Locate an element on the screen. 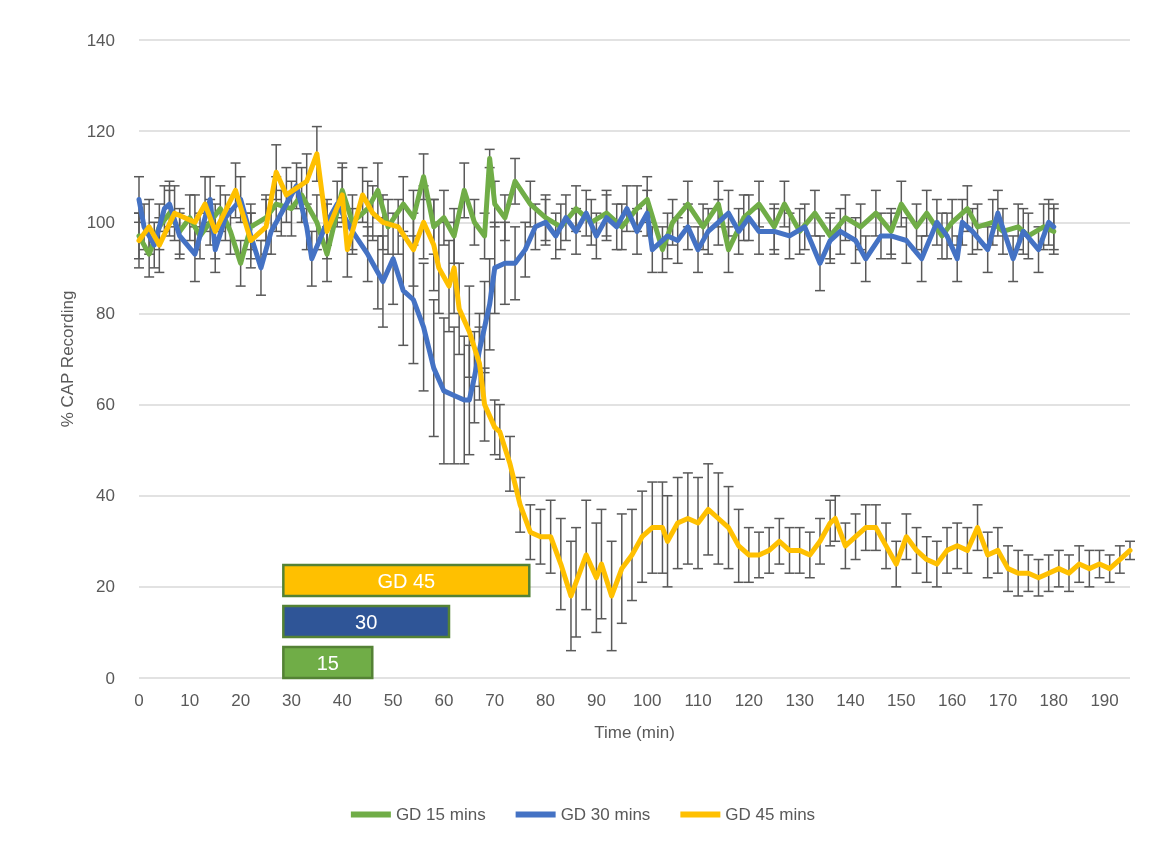  x-tick-label: 140 is located at coordinates (850, 700).